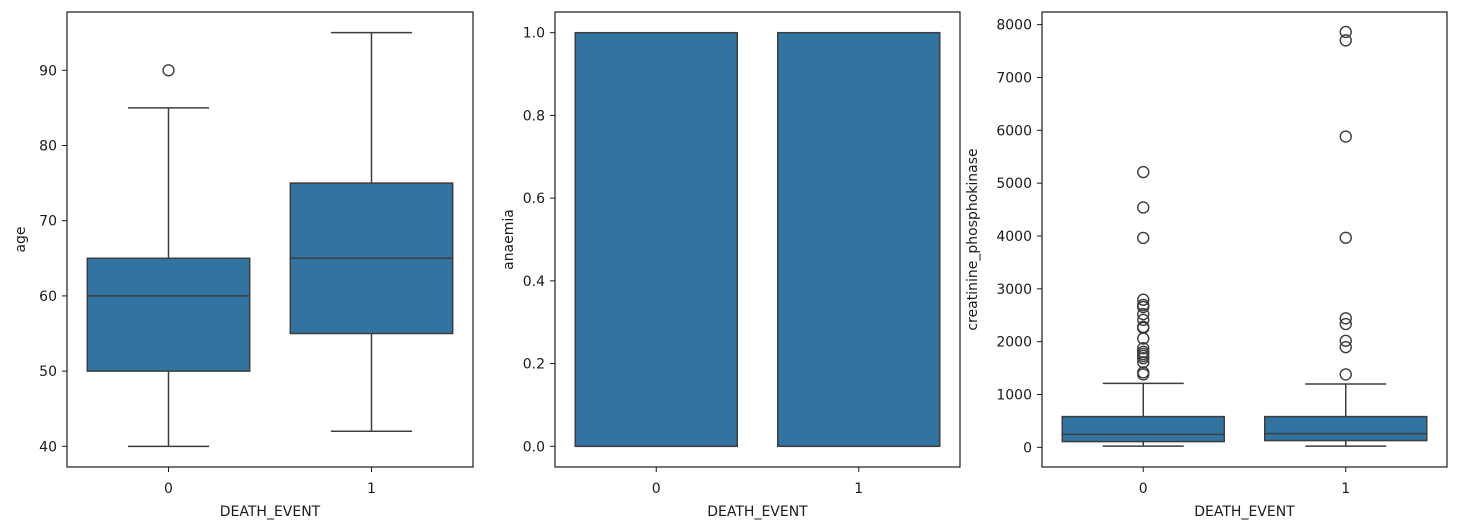 The width and height of the screenshot is (1460, 531). I want to click on y-tick-label: 0.6, so click(534, 199).